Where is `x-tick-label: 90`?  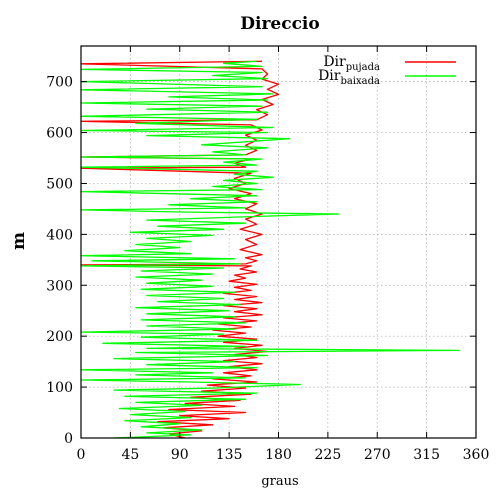
x-tick-label: 90 is located at coordinates (180, 455).